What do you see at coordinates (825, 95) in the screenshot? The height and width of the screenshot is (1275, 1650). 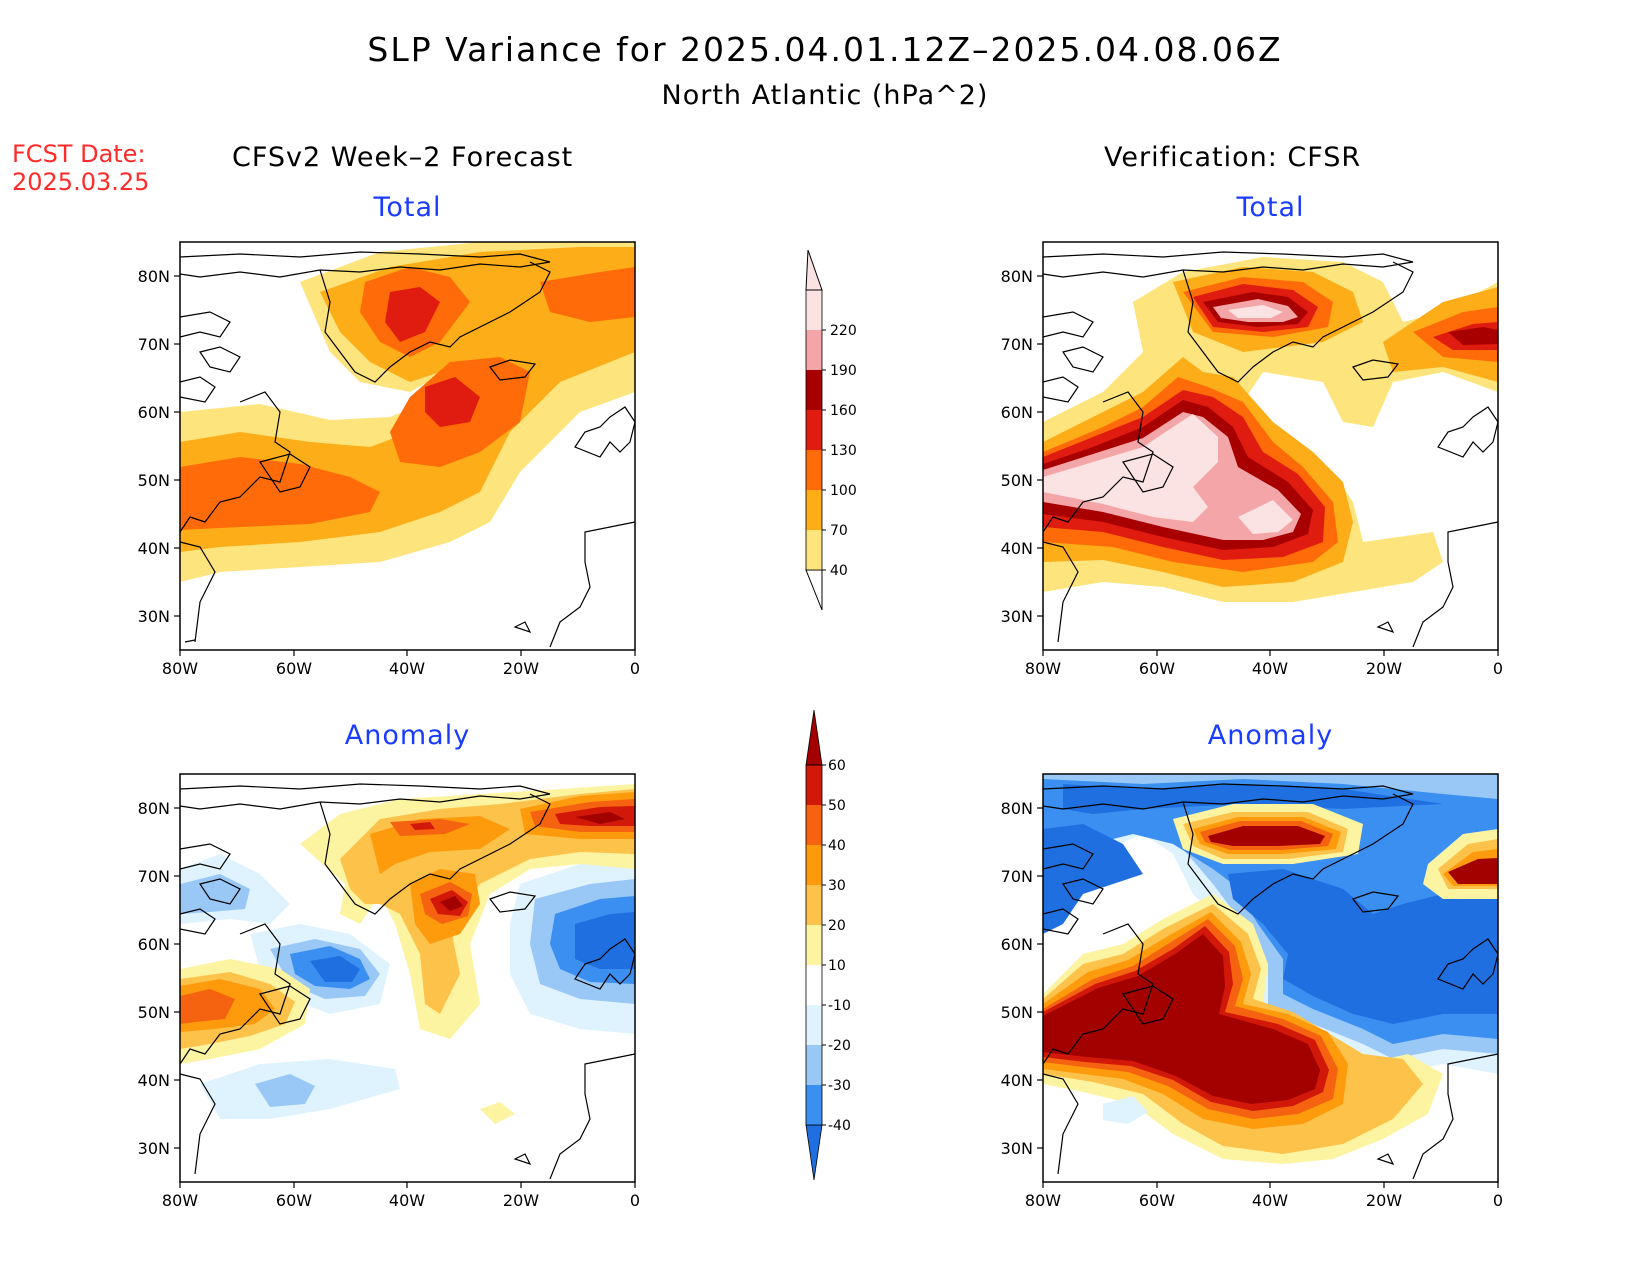 I see `chart-subtitle: North Atlantic (hPa^2)` at bounding box center [825, 95].